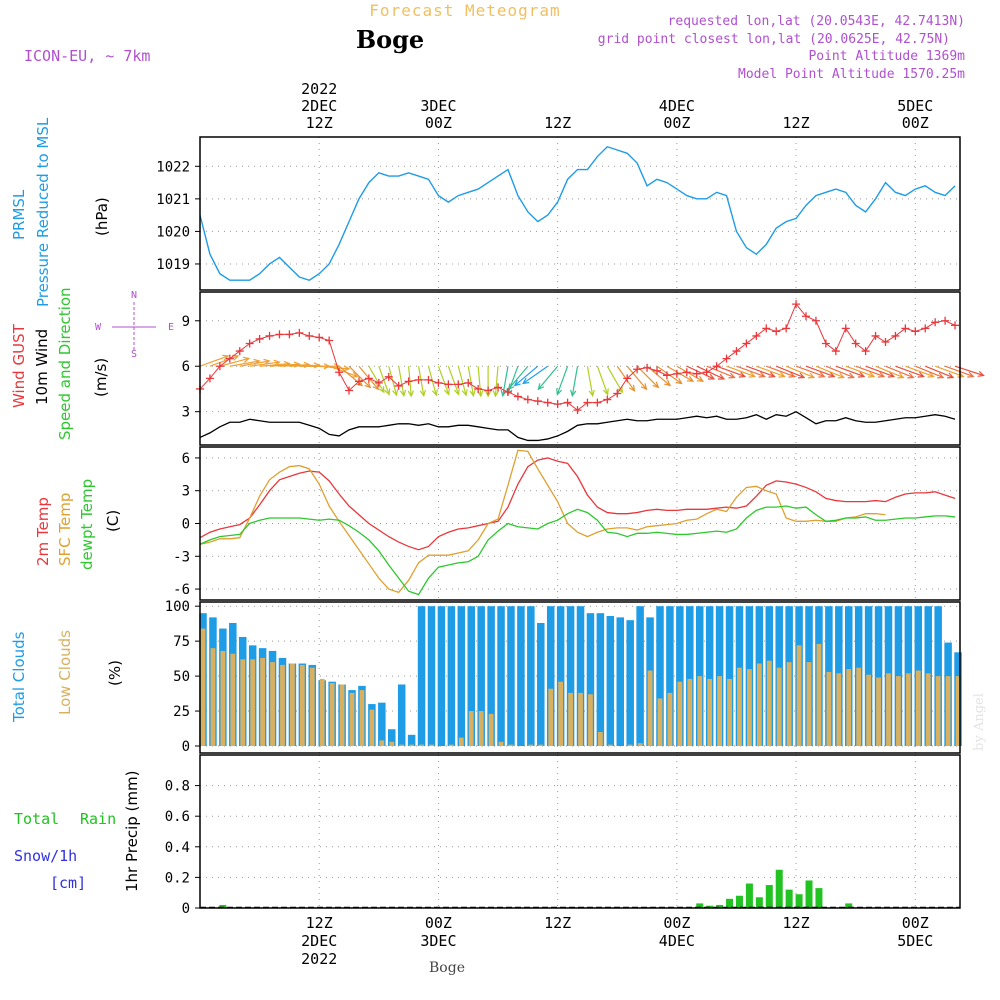 The image size is (1000, 1000). What do you see at coordinates (319, 106) in the screenshot?
I see `top-time-label: 2DEC` at bounding box center [319, 106].